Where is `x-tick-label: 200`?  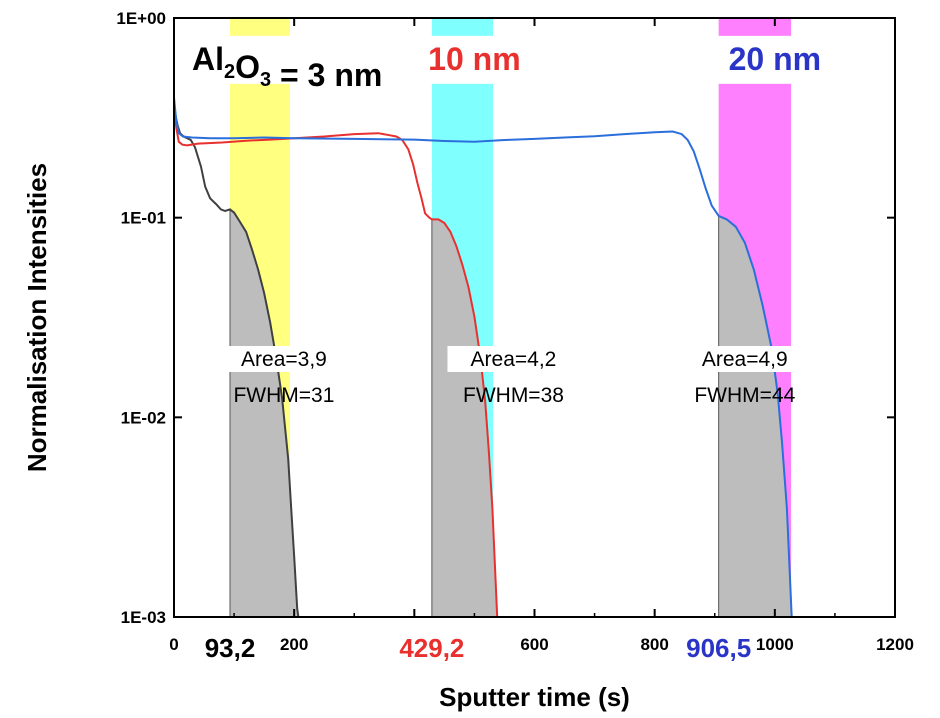 x-tick-label: 200 is located at coordinates (294, 644).